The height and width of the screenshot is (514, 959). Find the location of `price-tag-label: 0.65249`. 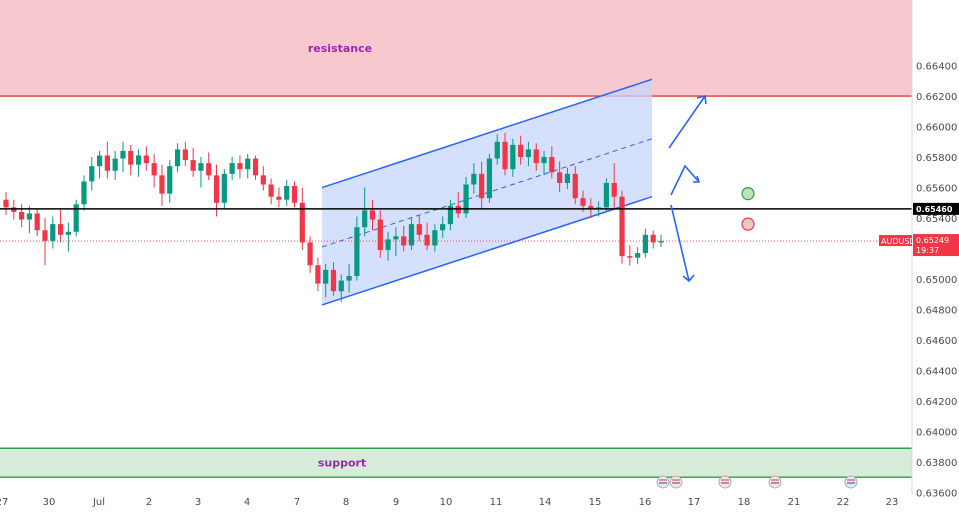

price-tag-label: 0.65249 is located at coordinates (932, 240).